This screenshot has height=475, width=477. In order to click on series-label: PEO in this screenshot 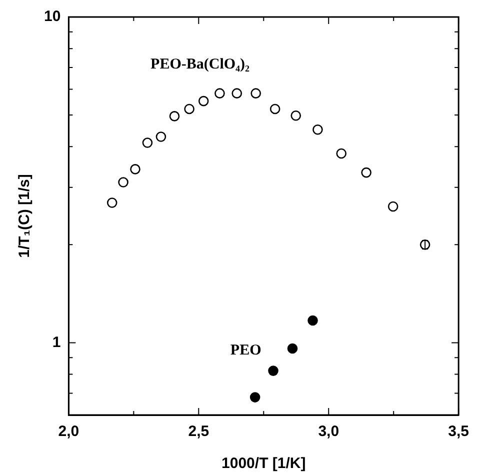, I will do `click(246, 350)`.